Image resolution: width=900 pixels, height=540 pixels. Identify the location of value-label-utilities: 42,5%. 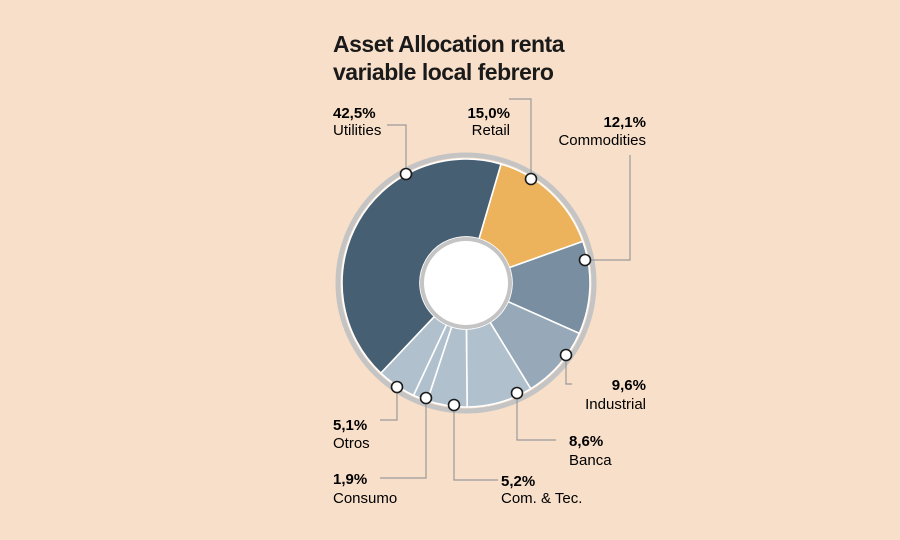
(354, 113).